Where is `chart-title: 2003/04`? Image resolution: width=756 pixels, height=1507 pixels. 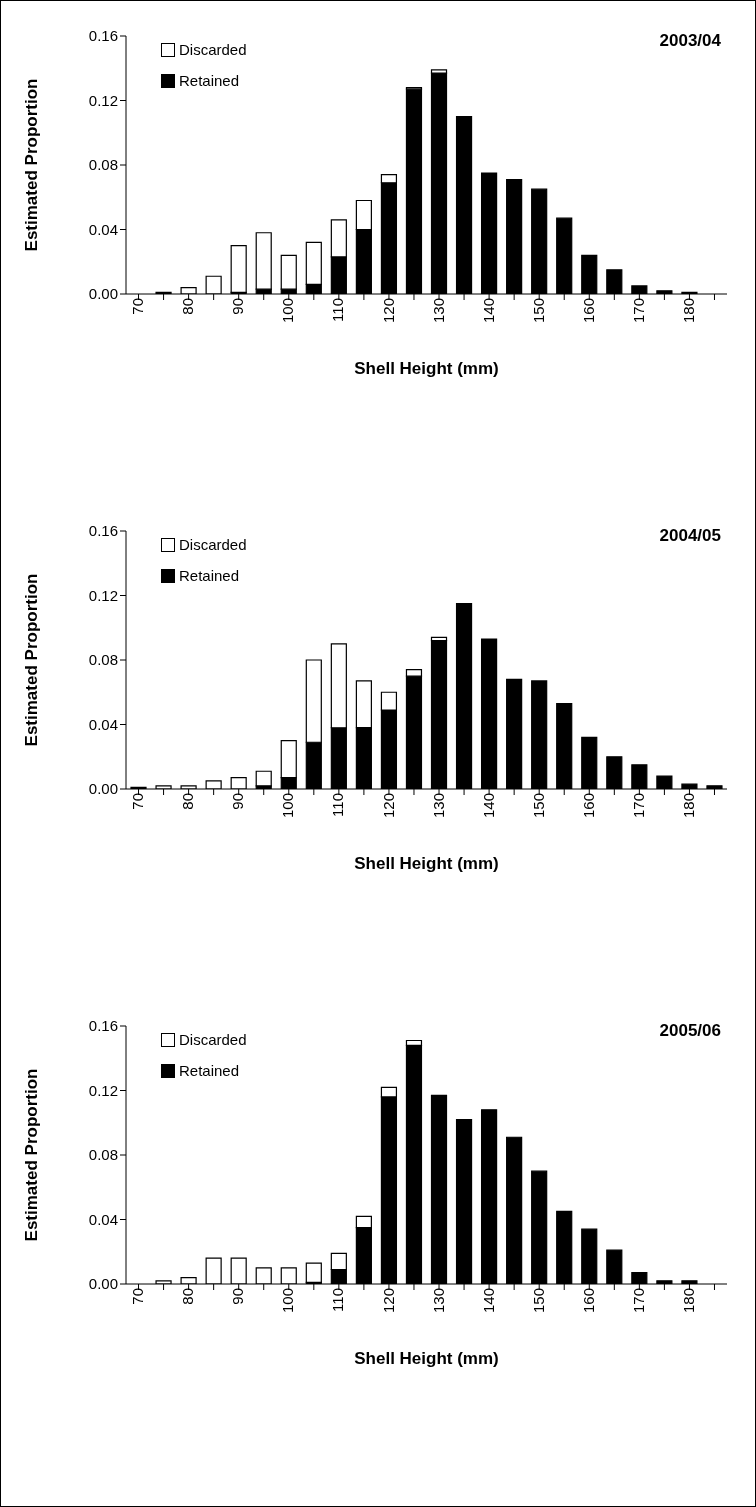
chart-title: 2003/04 is located at coordinates (690, 41).